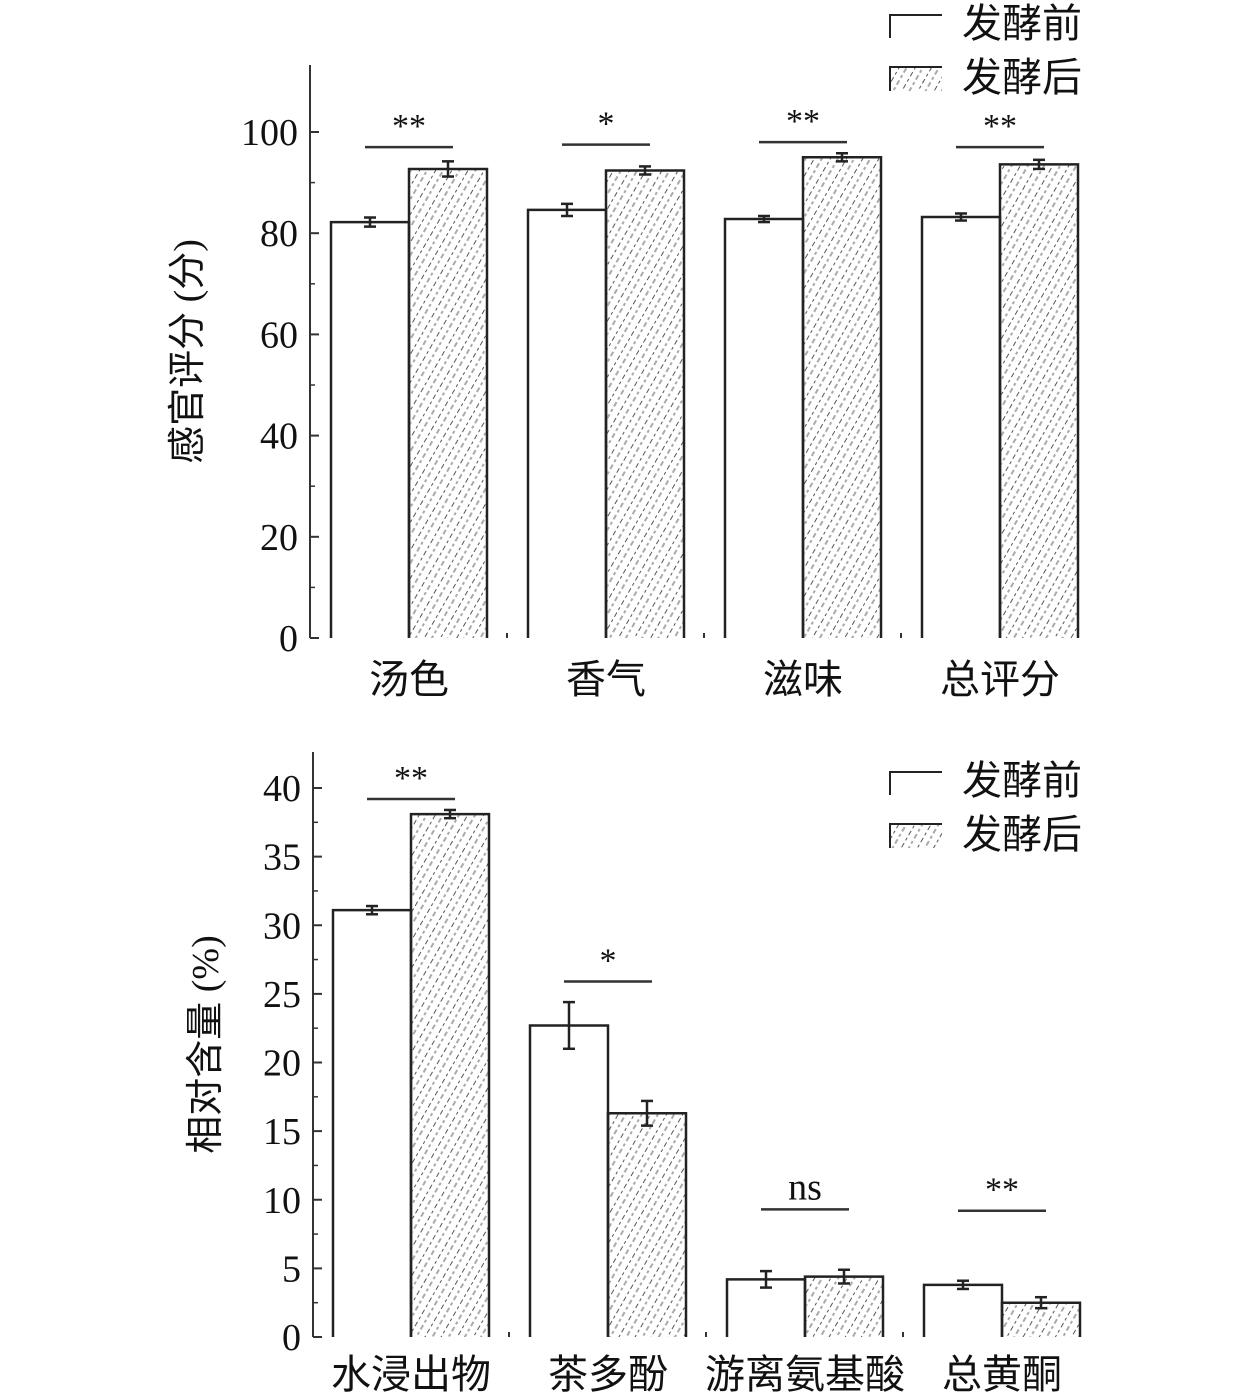  I want to click on x-tick-label: 茶多酚, so click(608, 1374).